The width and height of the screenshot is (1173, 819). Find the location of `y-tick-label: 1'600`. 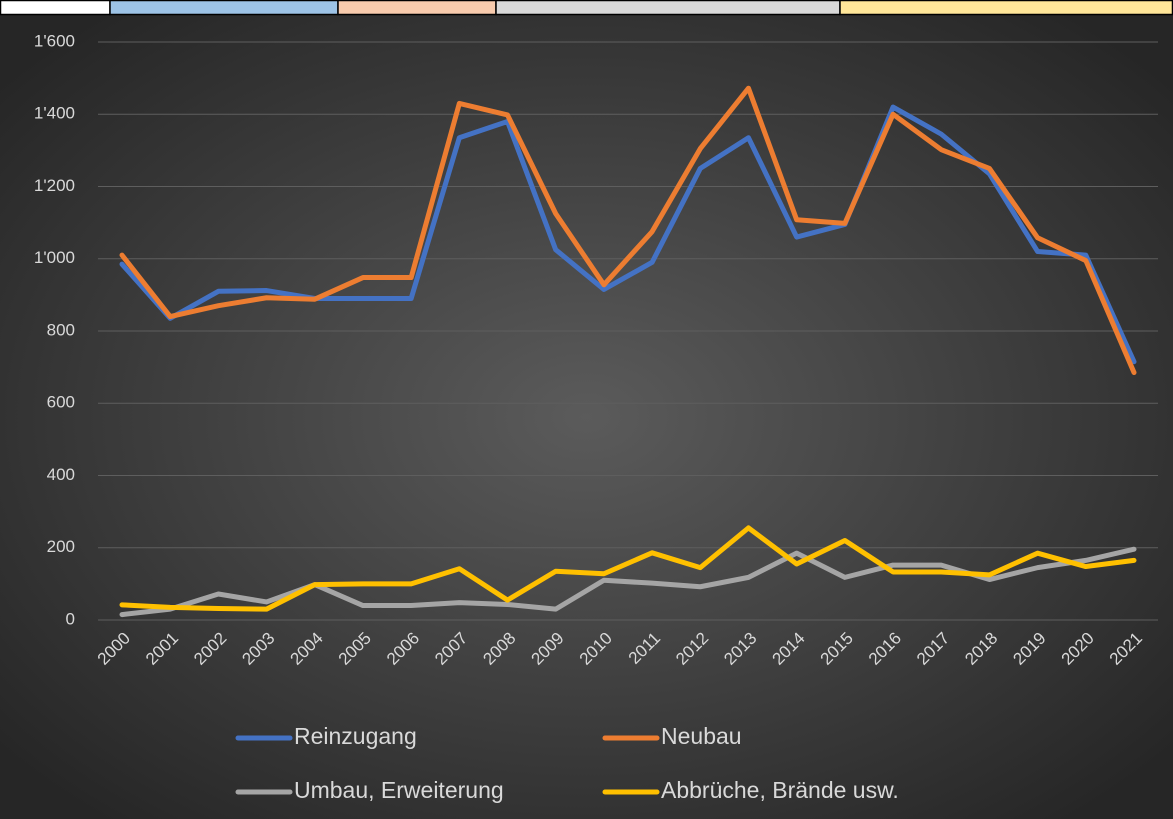

y-tick-label: 1'600 is located at coordinates (54, 40).